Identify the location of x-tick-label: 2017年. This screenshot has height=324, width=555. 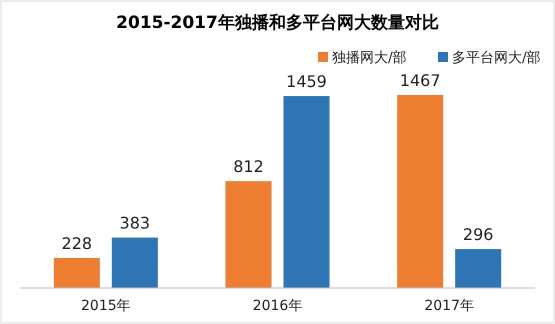
(449, 306).